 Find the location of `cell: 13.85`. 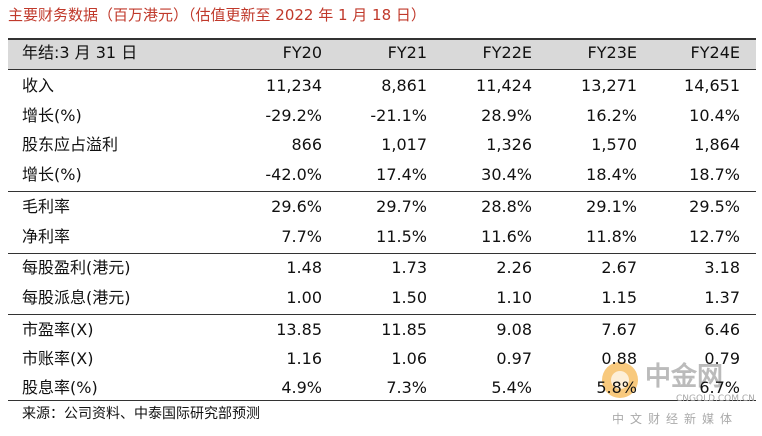

cell: 13.85 is located at coordinates (299, 329).